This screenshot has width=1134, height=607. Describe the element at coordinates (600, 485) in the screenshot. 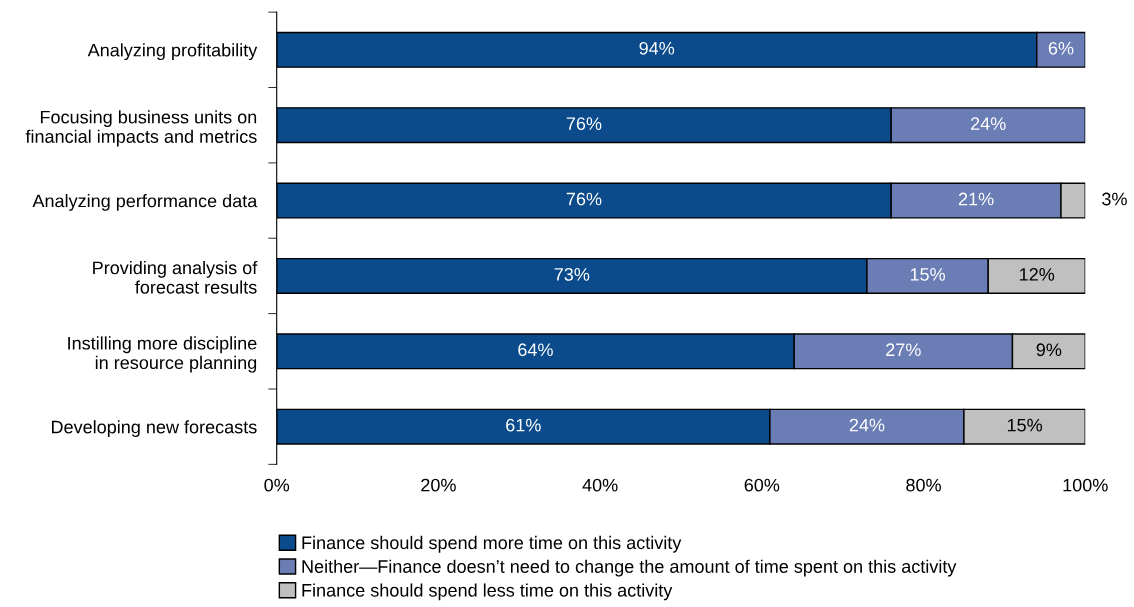

I see `x-tick-label: 40%` at that location.